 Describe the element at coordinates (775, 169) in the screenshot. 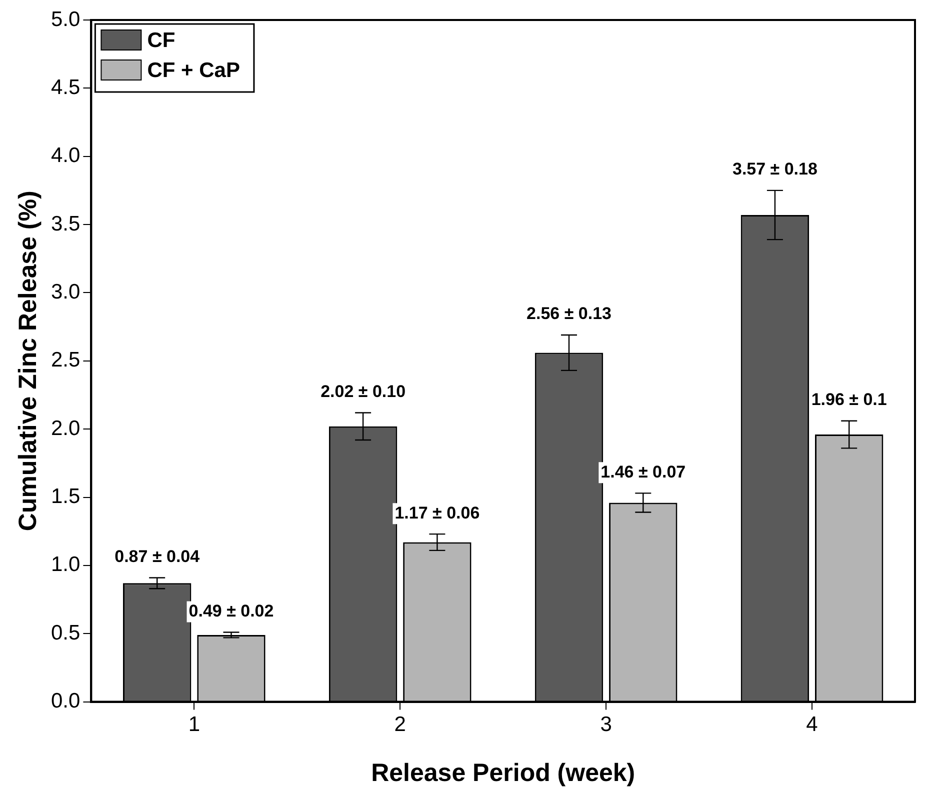

I see `data-label: 3.57 ± 0.18` at that location.